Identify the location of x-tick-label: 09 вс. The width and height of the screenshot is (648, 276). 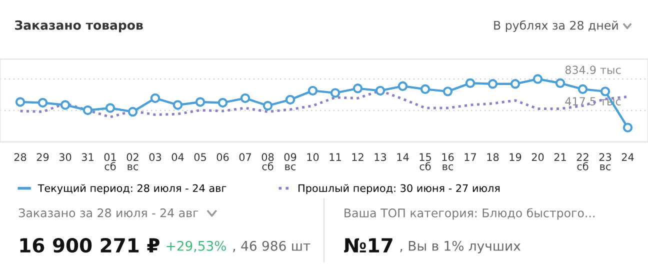
(290, 161).